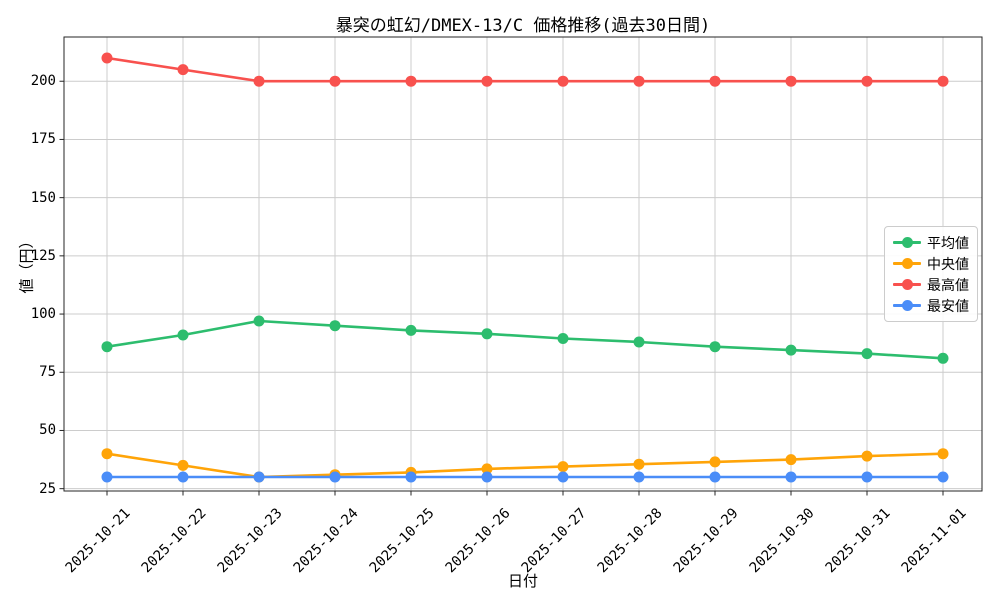 The height and width of the screenshot is (600, 1000). What do you see at coordinates (43, 81) in the screenshot?
I see `y-tick-label: 200` at bounding box center [43, 81].